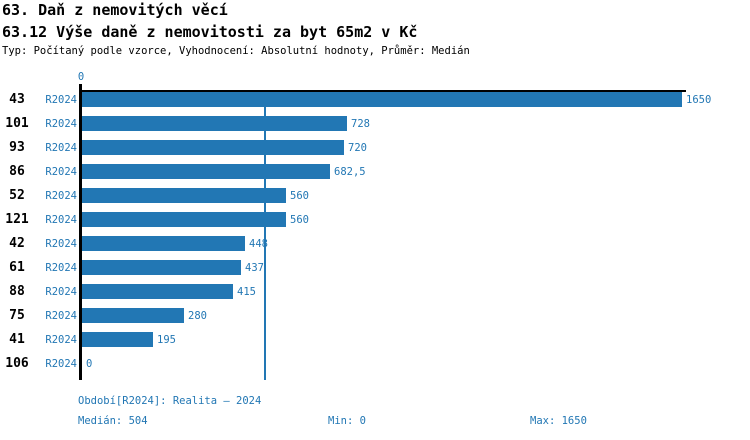 The width and height of the screenshot is (750, 440). What do you see at coordinates (17, 243) in the screenshot?
I see `row-category-label: 42` at bounding box center [17, 243].